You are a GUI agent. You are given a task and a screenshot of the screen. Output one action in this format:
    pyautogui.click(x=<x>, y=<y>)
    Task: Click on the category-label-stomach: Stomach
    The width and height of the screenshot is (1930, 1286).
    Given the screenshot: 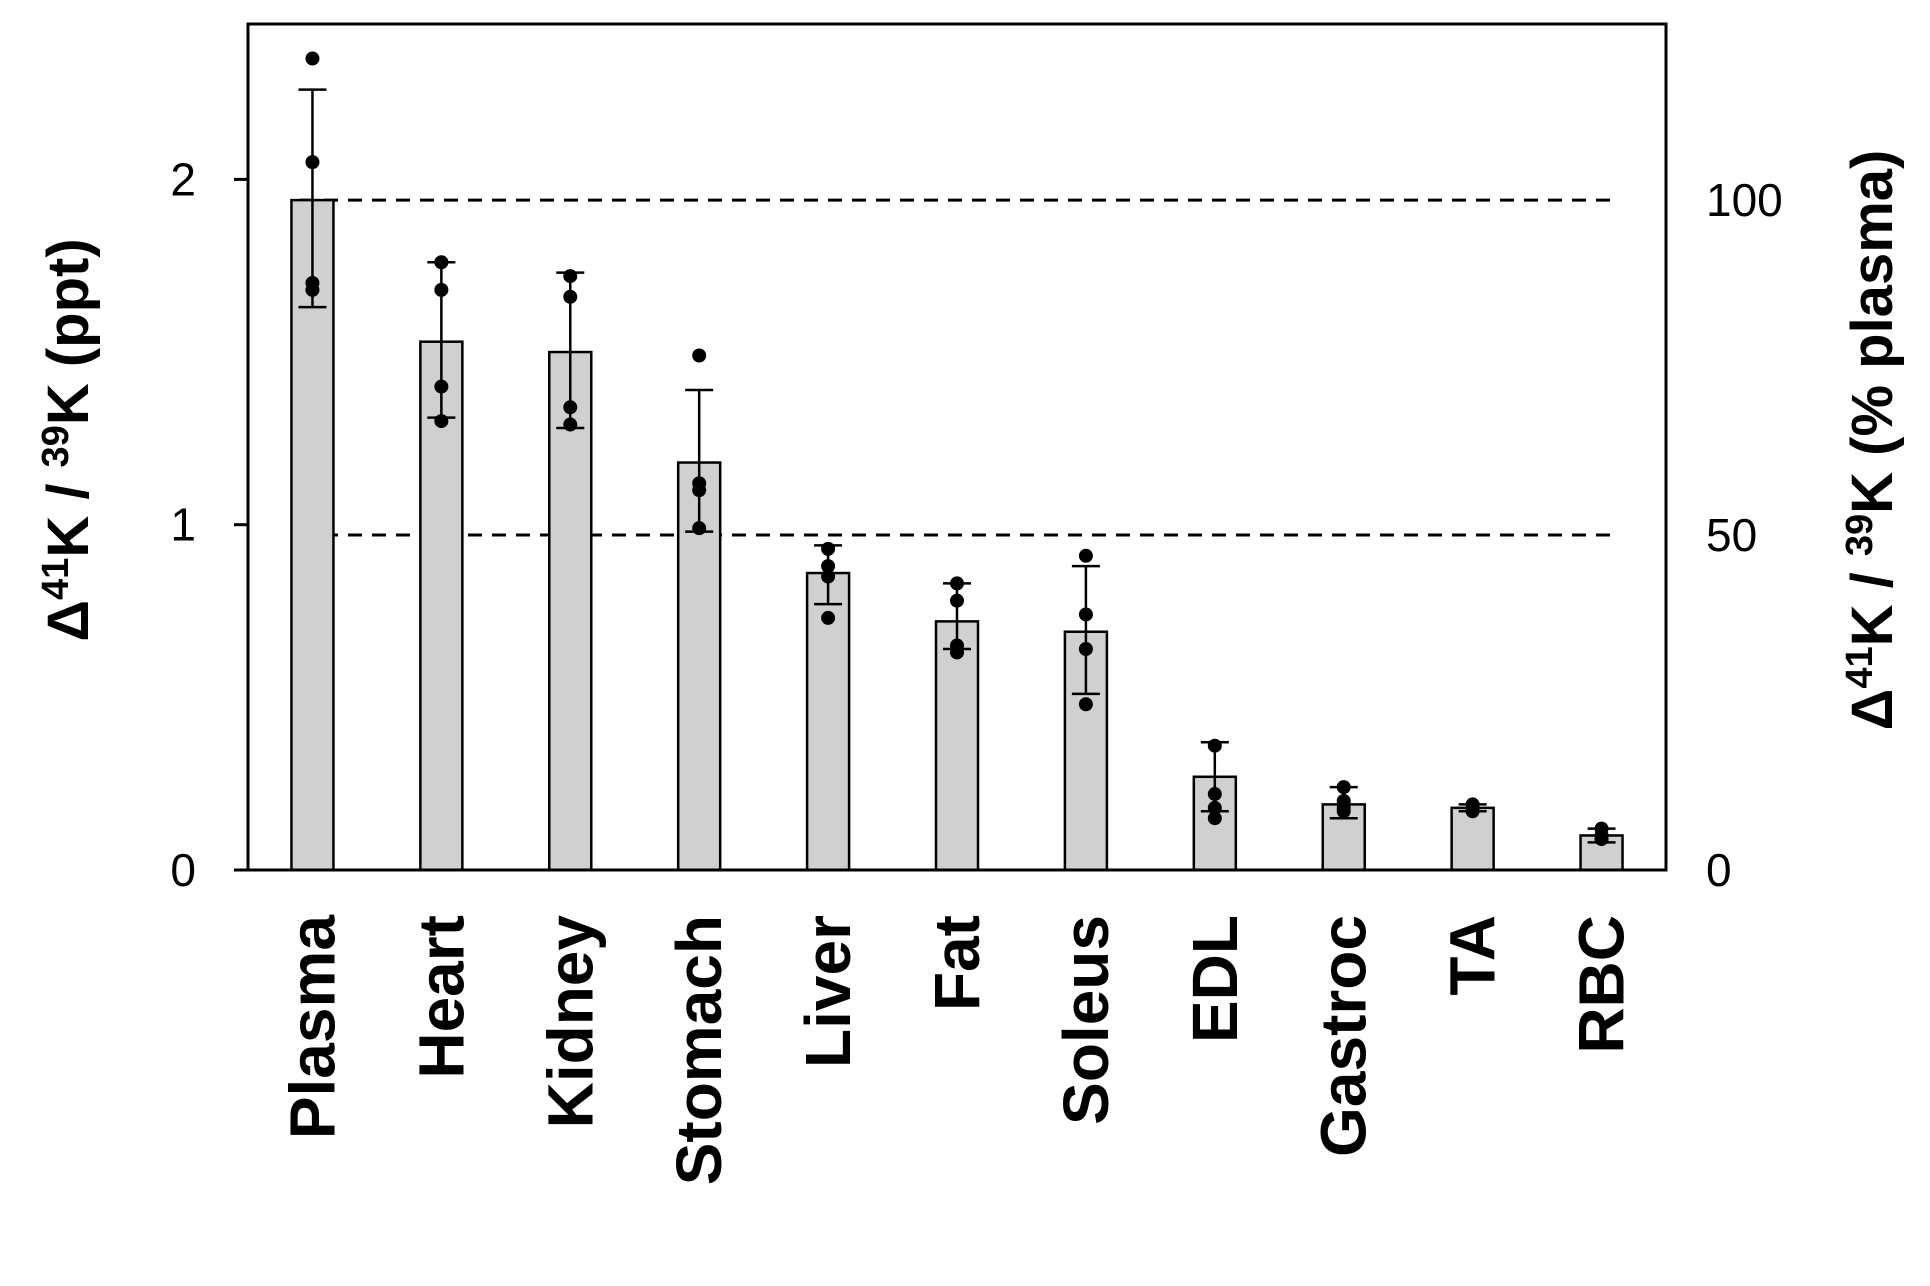 What is the action you would take?
    pyautogui.click(x=699, y=1050)
    